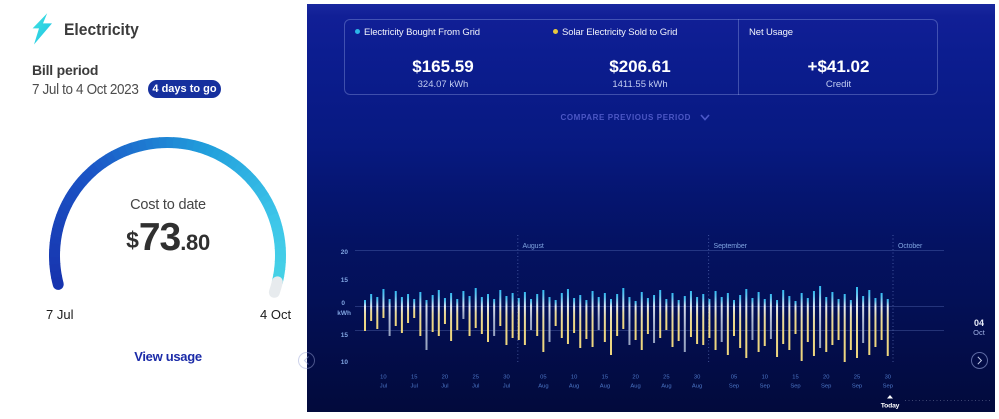  Describe the element at coordinates (731, 246) in the screenshot. I see `svg-text: September` at that location.